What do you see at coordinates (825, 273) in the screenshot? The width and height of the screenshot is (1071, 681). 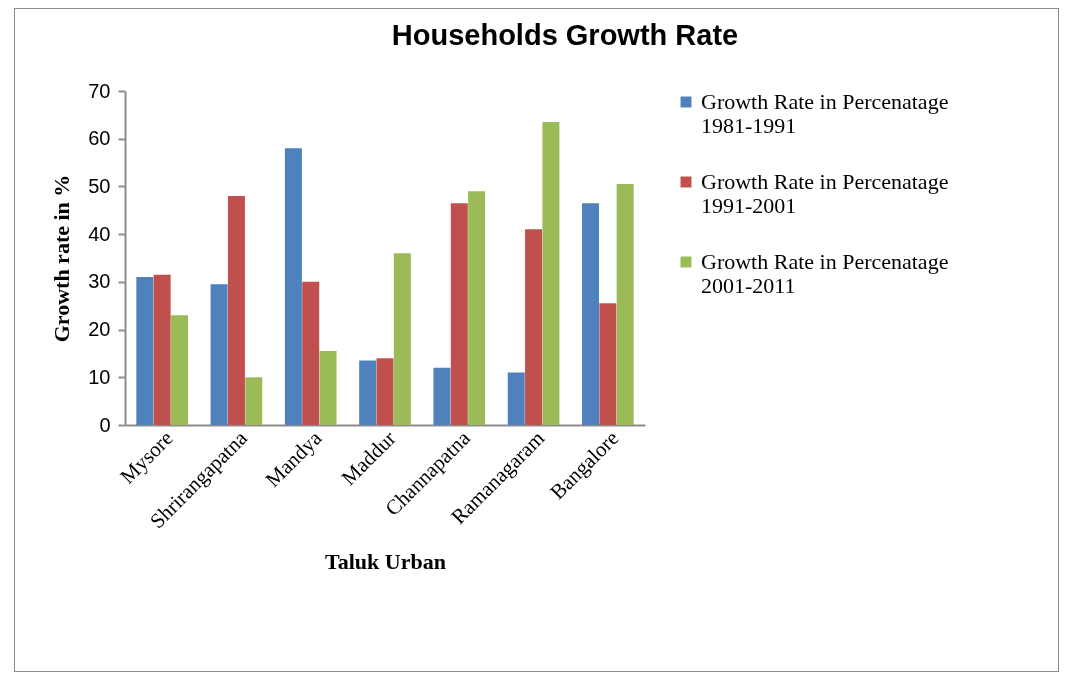 I see `legend-label: Growth Rate in Percenatage 2001-2011` at bounding box center [825, 273].